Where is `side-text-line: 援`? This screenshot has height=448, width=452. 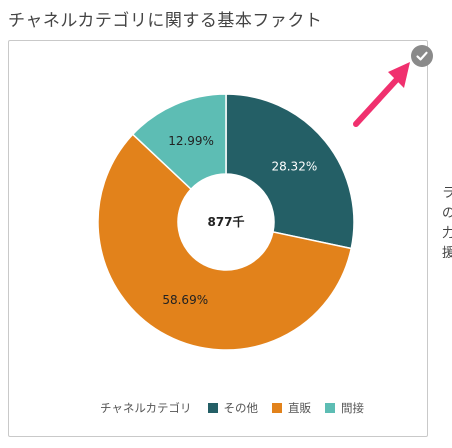 side-text-line: 援 is located at coordinates (447, 253).